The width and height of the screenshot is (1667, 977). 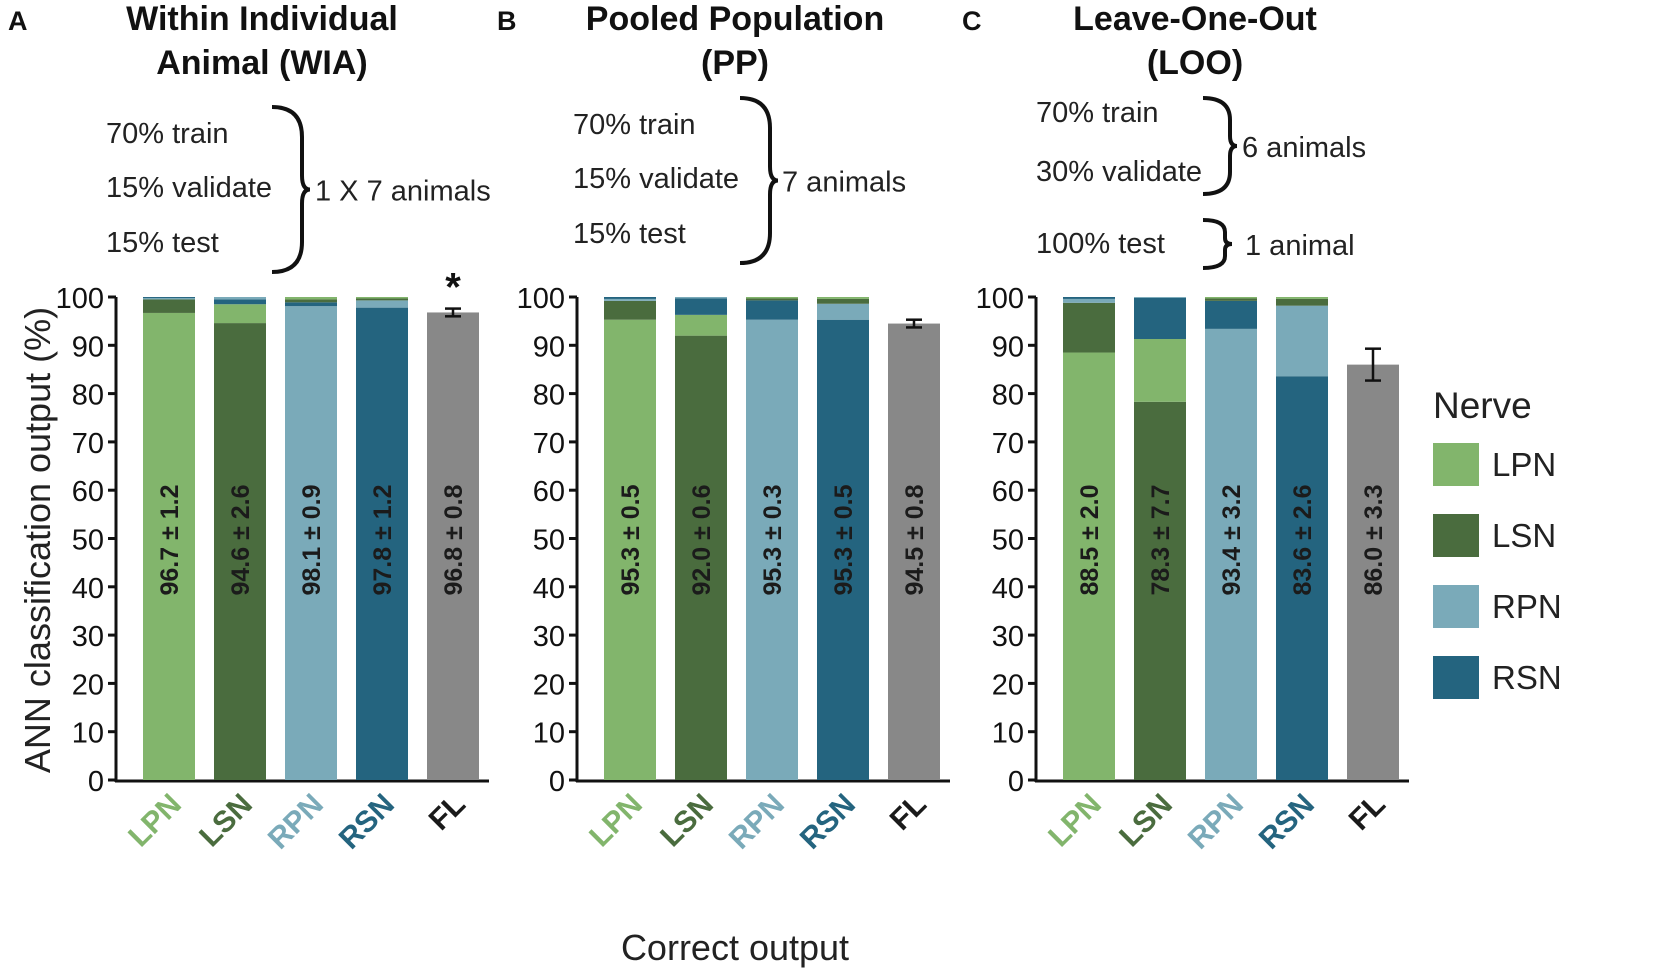 What do you see at coordinates (18, 21) in the screenshot?
I see `panel-letter: A` at bounding box center [18, 21].